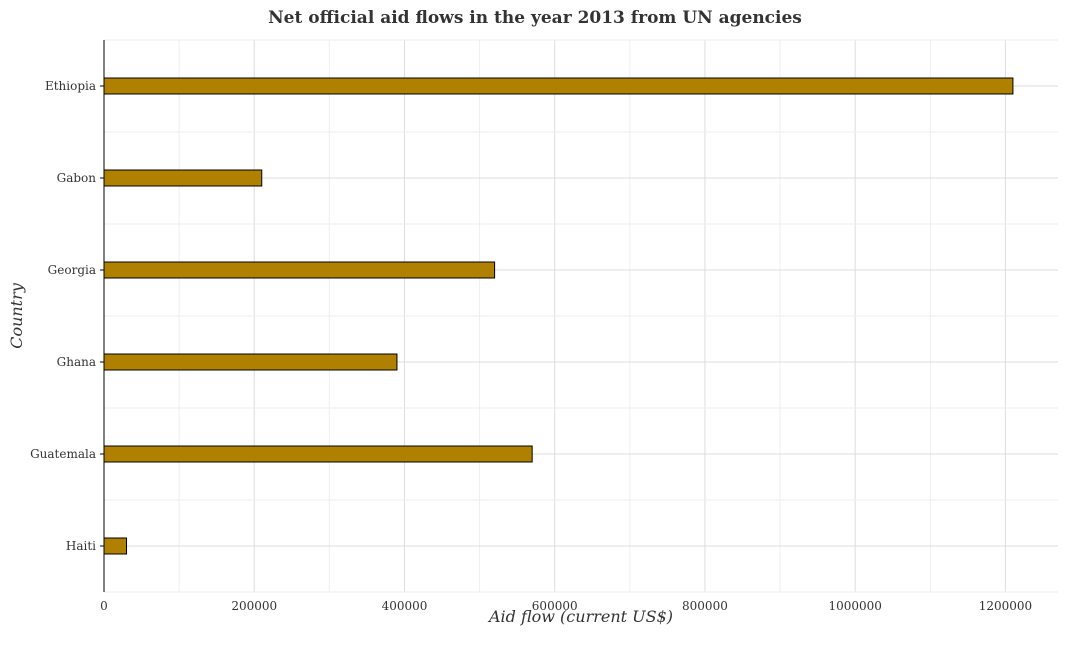 The image size is (1070, 654). Describe the element at coordinates (318, 454) in the screenshot. I see `bar-guatemala` at that location.